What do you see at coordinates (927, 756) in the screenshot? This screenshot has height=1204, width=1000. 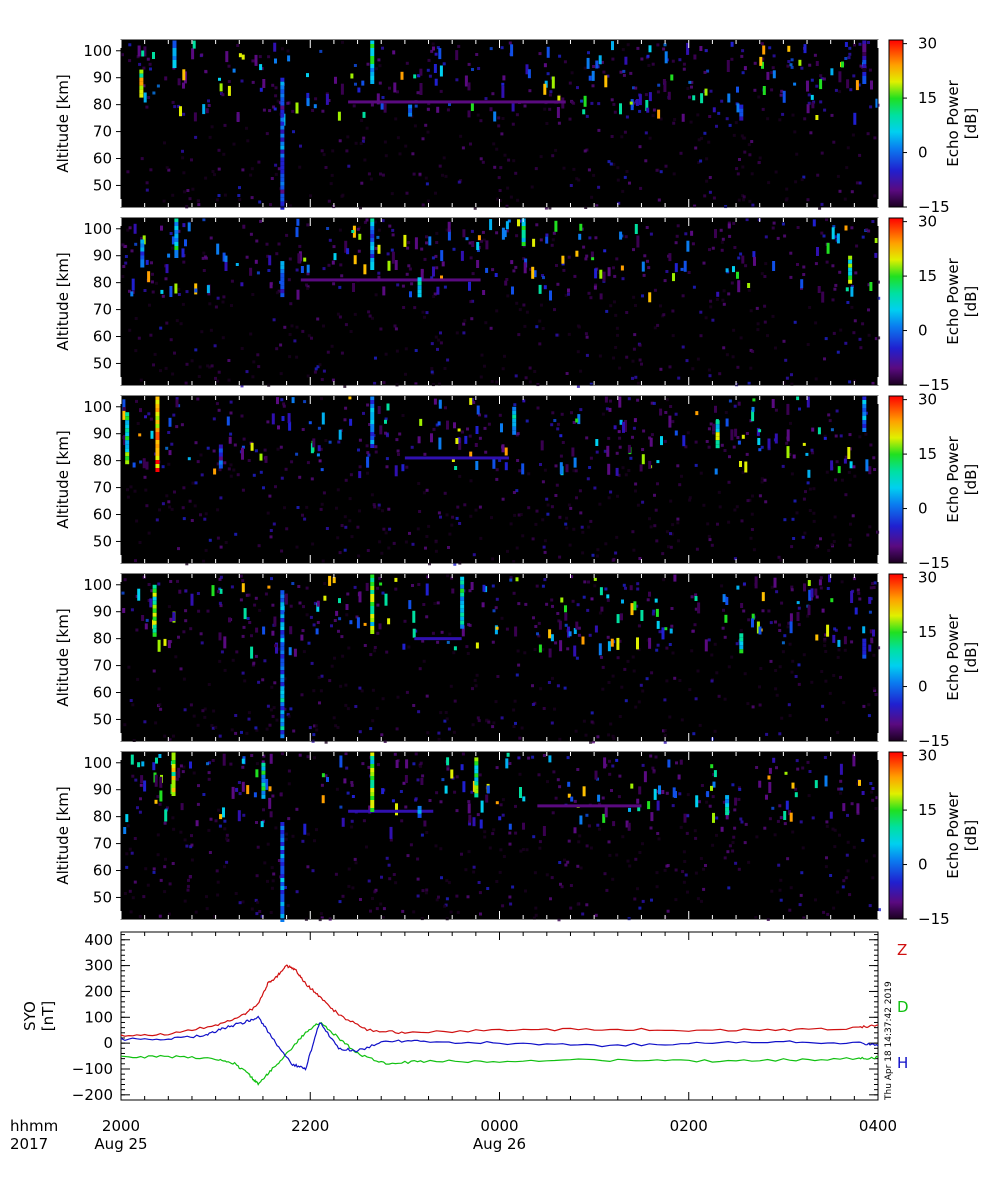 I see `colorbar-tick-label: 30` at bounding box center [927, 756].